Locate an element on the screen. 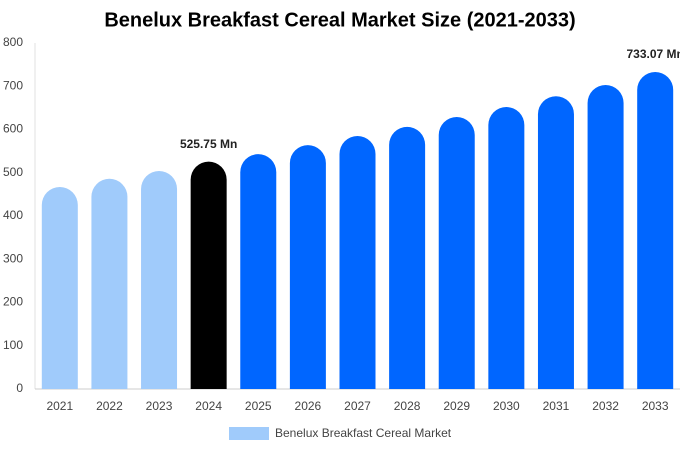 This screenshot has height=450, width=680. x-tick-label: 2033 is located at coordinates (655, 406).